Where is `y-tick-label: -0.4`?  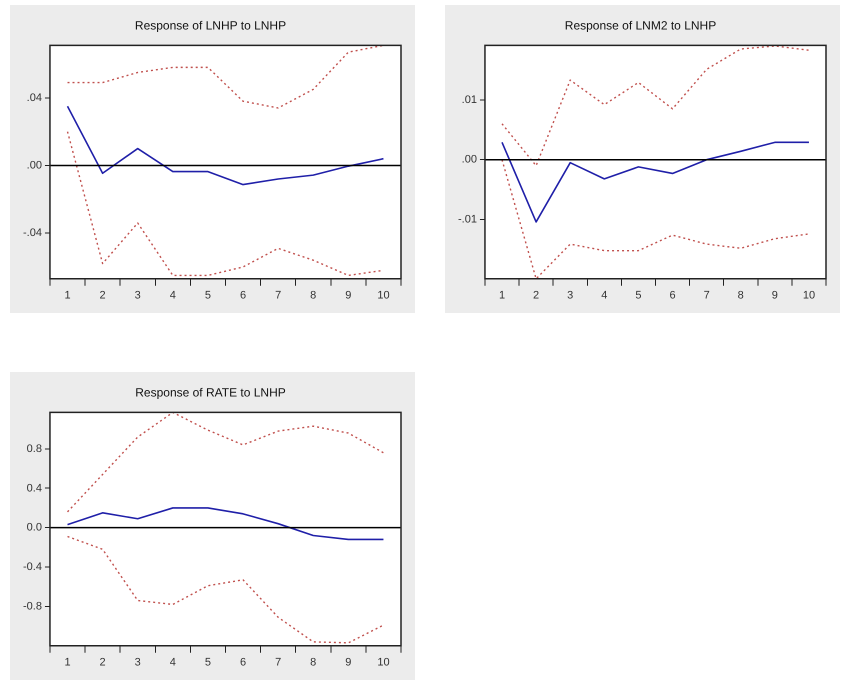
y-tick-label: -0.4 is located at coordinates (32, 567).